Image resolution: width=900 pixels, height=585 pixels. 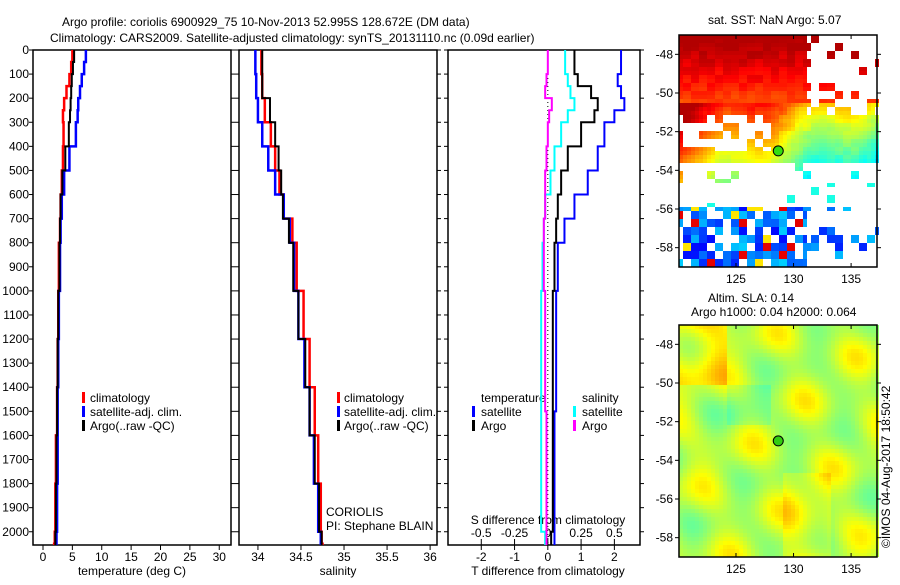 I want to click on y-tick-label: -48, so click(x=665, y=54).